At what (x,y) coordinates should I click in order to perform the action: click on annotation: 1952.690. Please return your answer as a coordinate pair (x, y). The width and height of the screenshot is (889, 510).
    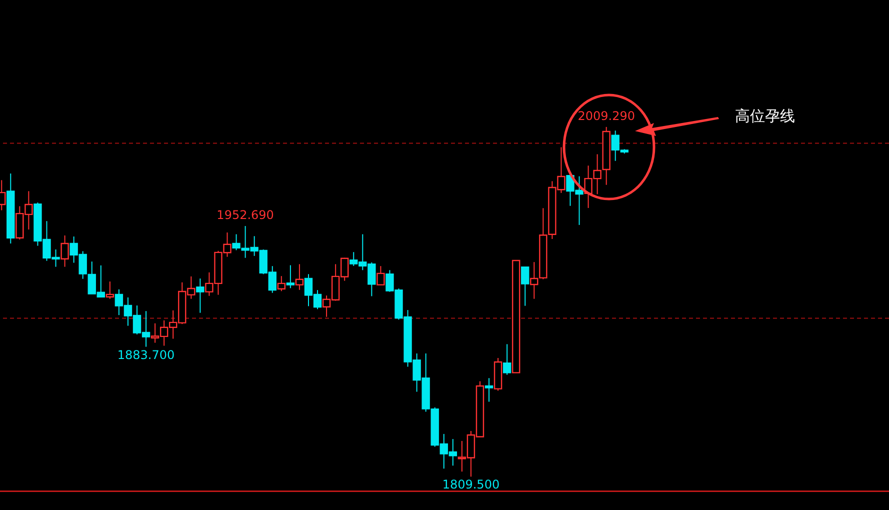
    Looking at the image, I should click on (245, 215).